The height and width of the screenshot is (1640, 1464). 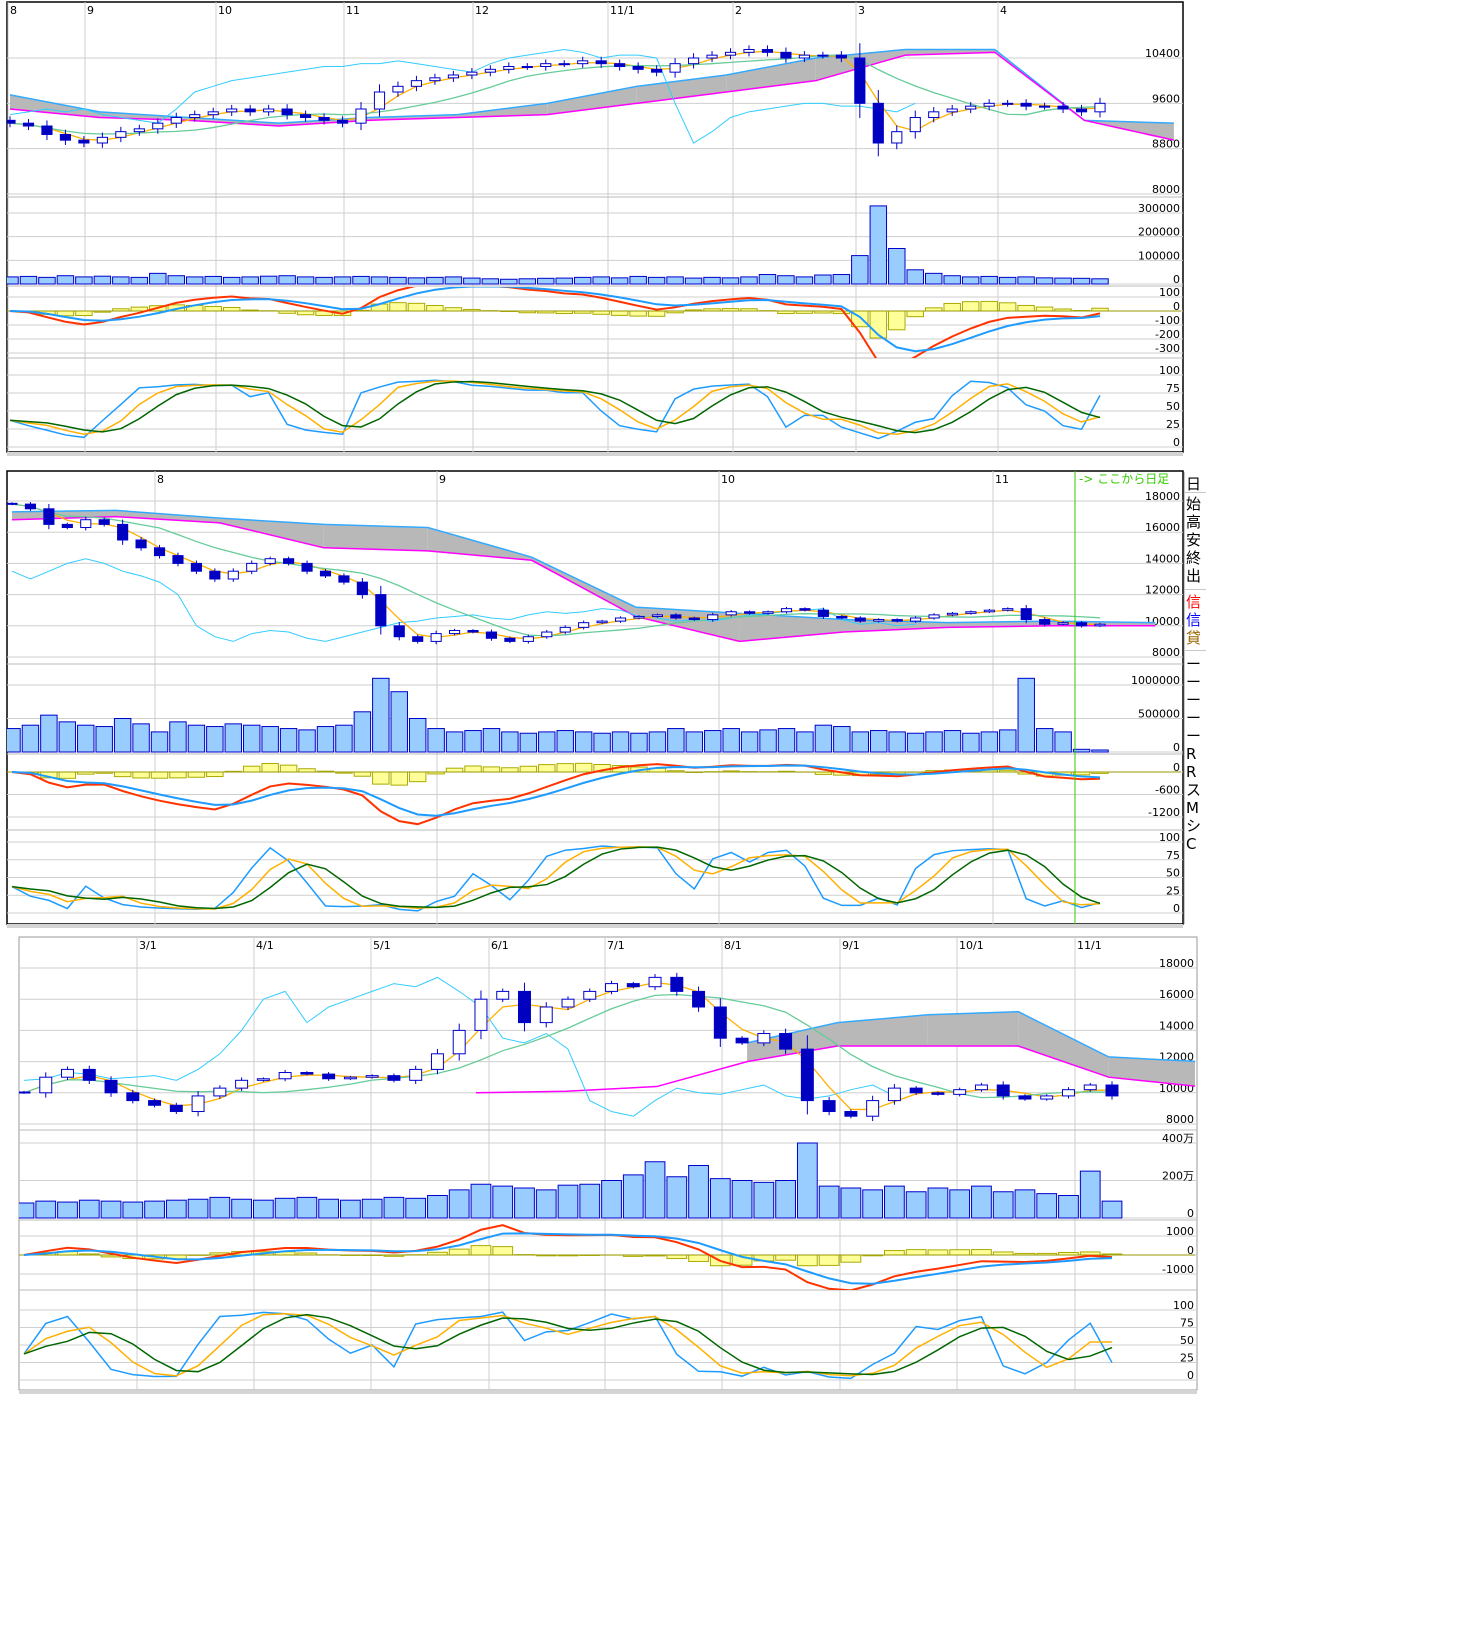 What do you see at coordinates (1162, 558) in the screenshot?
I see `price-tick-label: 14000` at bounding box center [1162, 558].